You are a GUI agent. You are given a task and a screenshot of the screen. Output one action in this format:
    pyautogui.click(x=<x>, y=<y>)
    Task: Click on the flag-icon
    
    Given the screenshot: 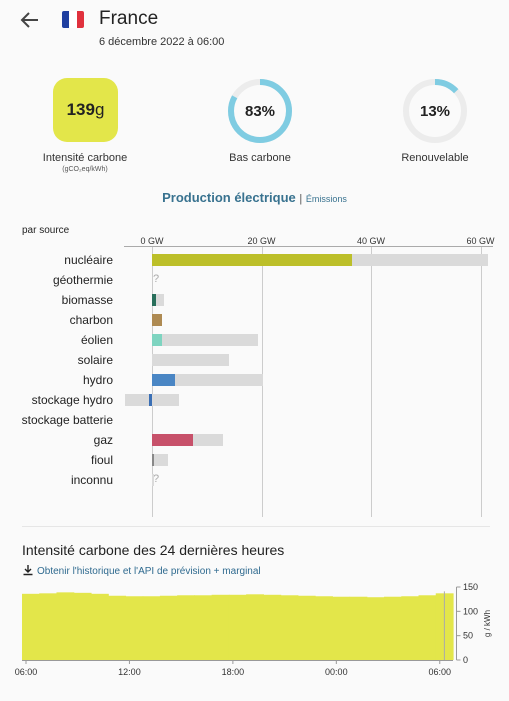 What is the action you would take?
    pyautogui.click(x=73, y=19)
    